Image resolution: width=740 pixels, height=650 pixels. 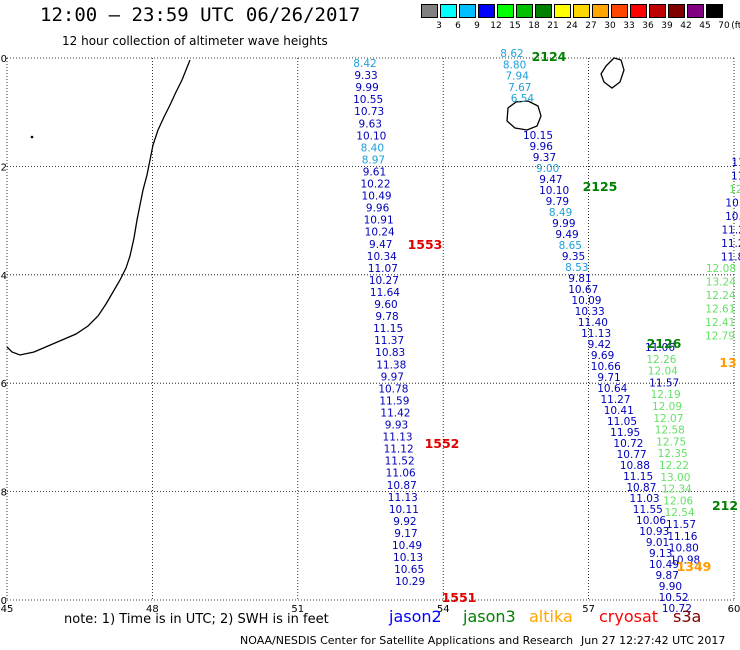 I want to click on wave-height-value: 8.80, so click(x=514, y=65).